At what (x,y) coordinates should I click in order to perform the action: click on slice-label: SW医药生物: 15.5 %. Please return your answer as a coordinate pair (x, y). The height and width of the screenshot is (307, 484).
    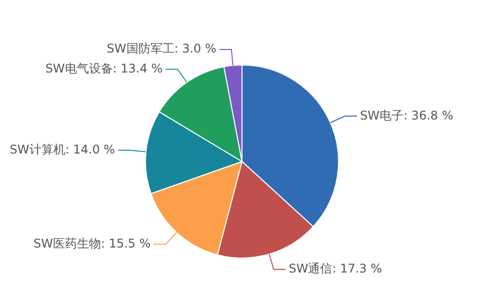
    Looking at the image, I should click on (92, 243).